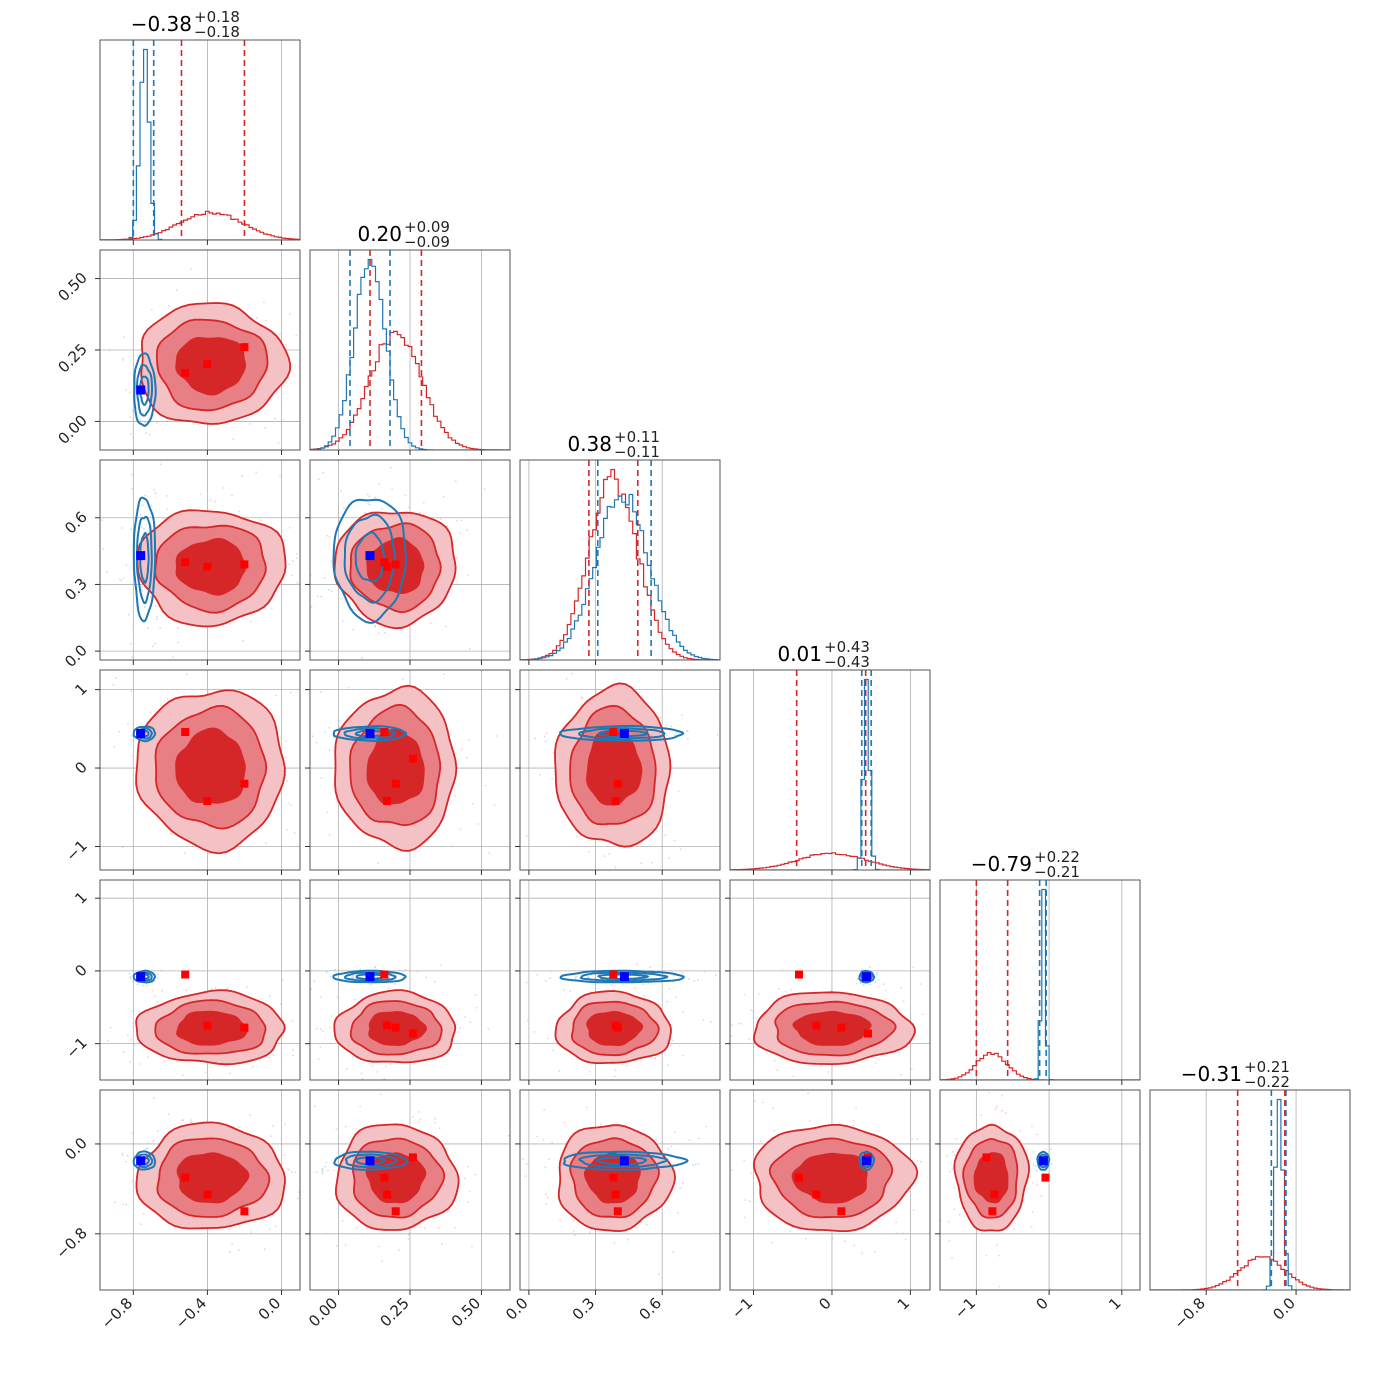 The height and width of the screenshot is (1390, 1390). What do you see at coordinates (117, 1313) in the screenshot?
I see `x-tick-label: −0.8` at bounding box center [117, 1313].